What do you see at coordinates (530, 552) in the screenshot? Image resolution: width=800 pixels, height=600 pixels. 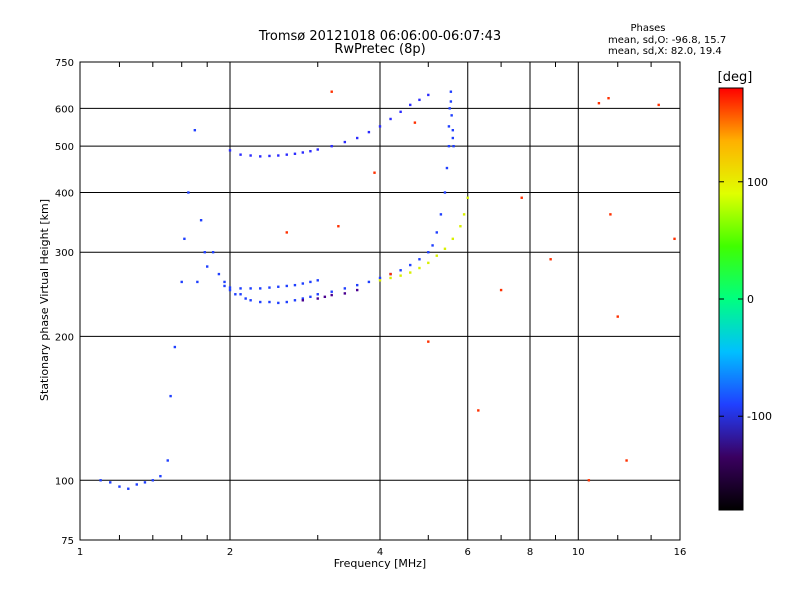 I see `x-tick-label: 8` at bounding box center [530, 552].